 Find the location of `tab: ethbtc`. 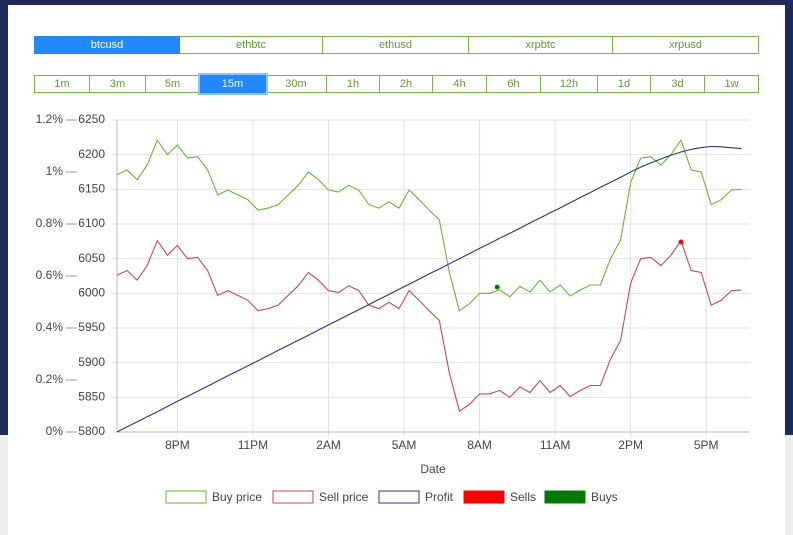

tab: ethbtc is located at coordinates (251, 45).